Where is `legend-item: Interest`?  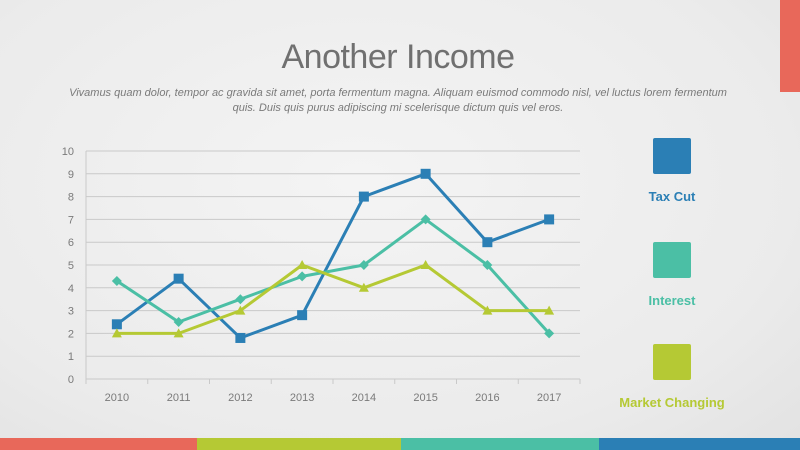 legend-item: Interest is located at coordinates (672, 275).